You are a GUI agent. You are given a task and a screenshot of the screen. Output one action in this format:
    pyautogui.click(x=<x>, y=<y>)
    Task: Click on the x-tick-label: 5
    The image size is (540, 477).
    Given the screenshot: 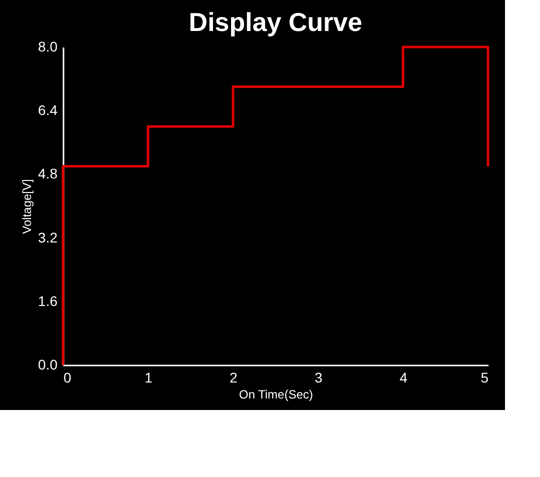 What is the action you would take?
    pyautogui.click(x=484, y=378)
    